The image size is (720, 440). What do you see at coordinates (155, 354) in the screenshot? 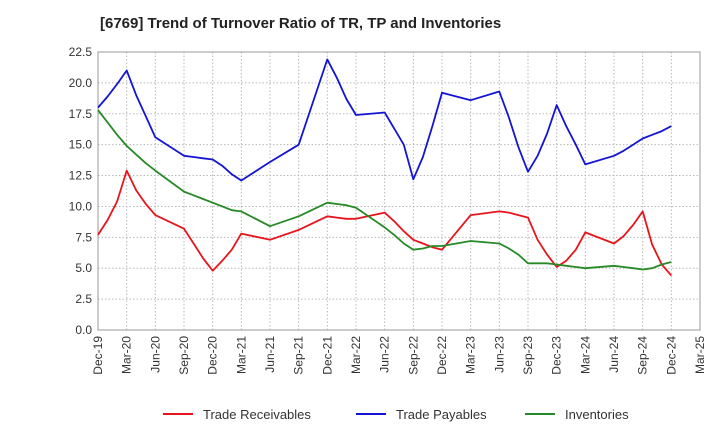
I see `x-tick-label: Jun-20` at bounding box center [155, 354].